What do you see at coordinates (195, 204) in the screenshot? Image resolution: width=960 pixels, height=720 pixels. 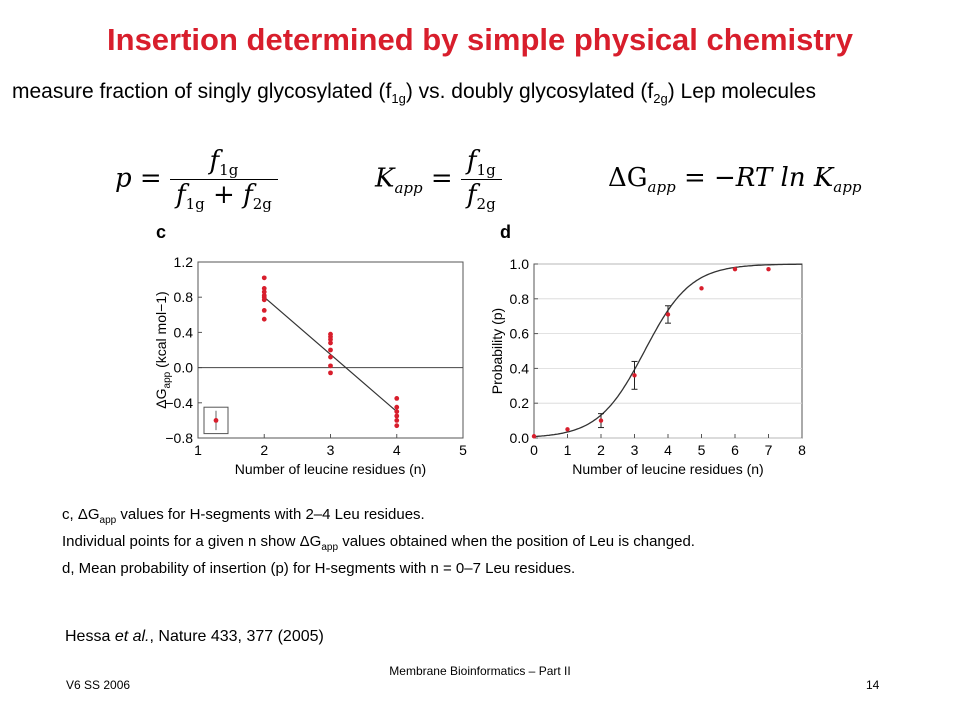 I see `formula-p-den-sub1: 1g` at bounding box center [195, 204].